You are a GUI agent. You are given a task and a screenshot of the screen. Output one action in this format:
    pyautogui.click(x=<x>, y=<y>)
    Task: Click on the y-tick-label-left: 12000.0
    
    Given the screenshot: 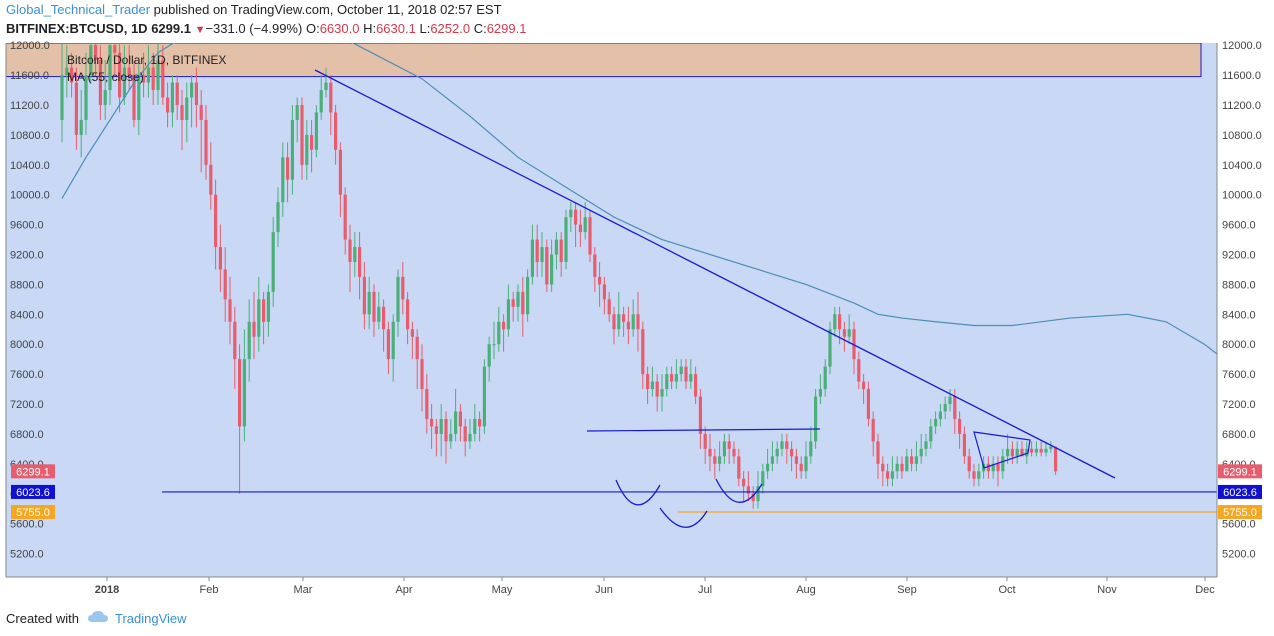 What is the action you would take?
    pyautogui.click(x=30, y=46)
    